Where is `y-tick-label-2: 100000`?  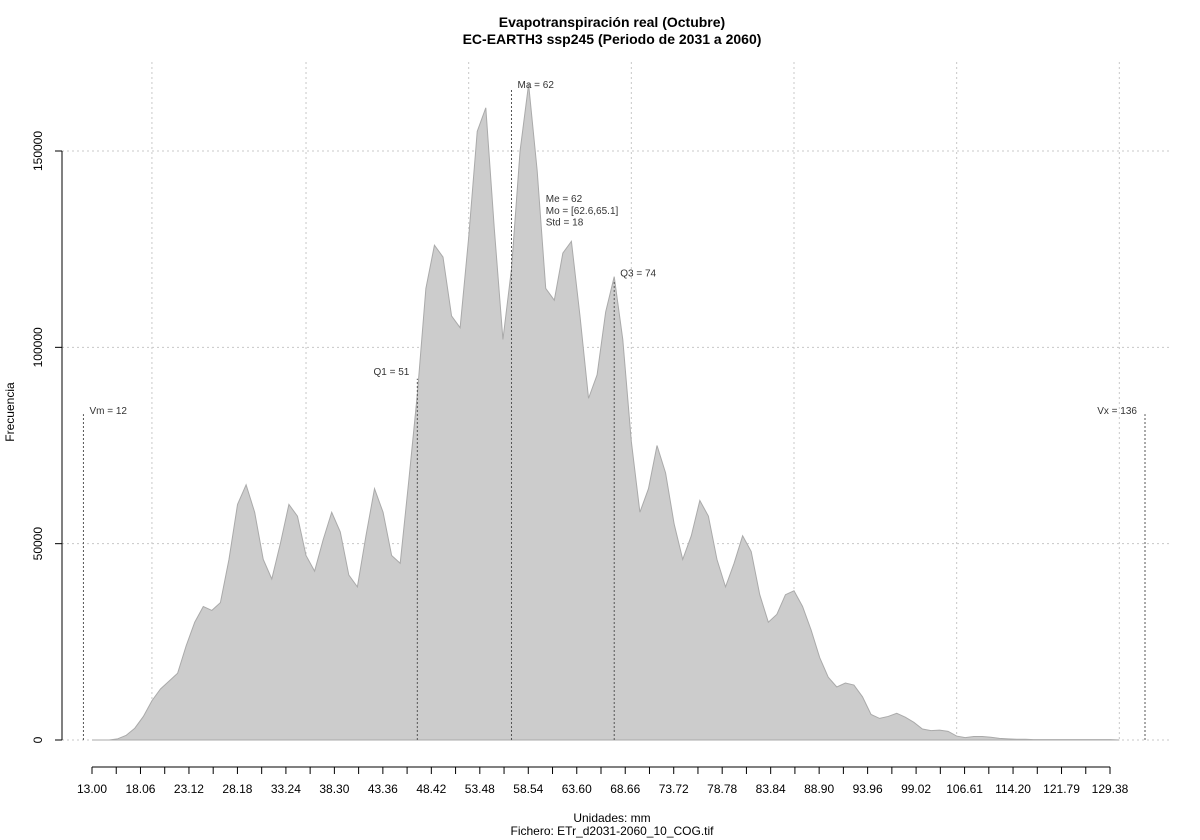 y-tick-label-2: 100000 is located at coordinates (38, 347).